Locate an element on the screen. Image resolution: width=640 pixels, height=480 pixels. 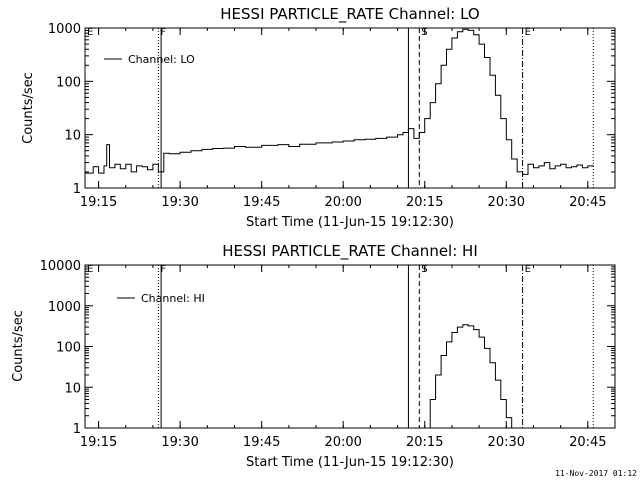
chart-title-hi: HESSI PARTICLE_RATE Channel: HI is located at coordinates (350, 251).